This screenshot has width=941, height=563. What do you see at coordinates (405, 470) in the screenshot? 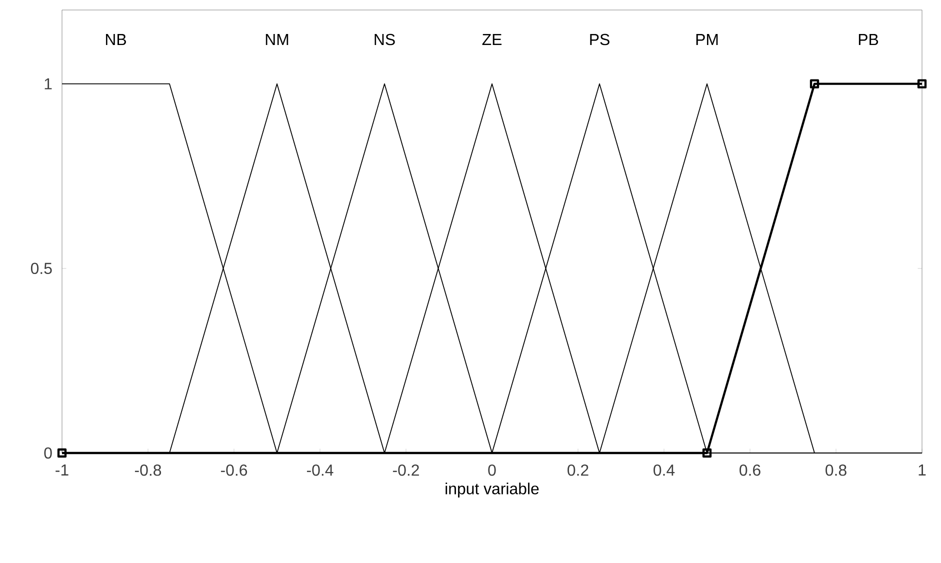
I see `x-tick-label: -0.2` at bounding box center [405, 470].